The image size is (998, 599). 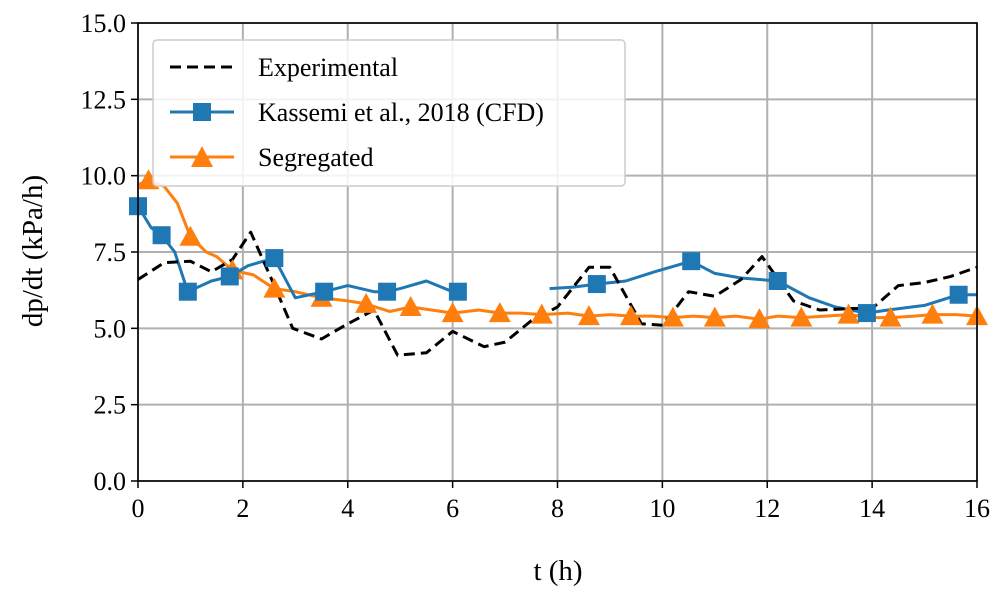 What do you see at coordinates (138, 508) in the screenshot?
I see `x-tick-label: 0` at bounding box center [138, 508].